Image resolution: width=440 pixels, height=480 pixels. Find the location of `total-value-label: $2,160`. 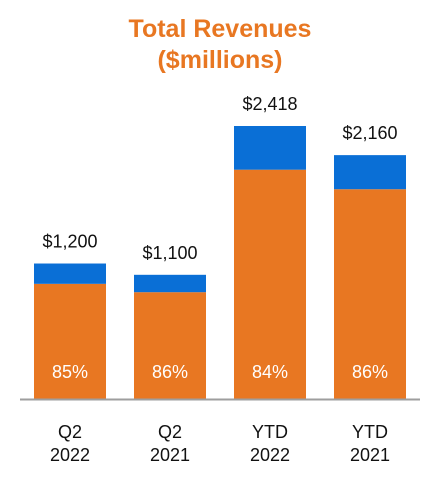

total-value-label: $2,160 is located at coordinates (369, 133).